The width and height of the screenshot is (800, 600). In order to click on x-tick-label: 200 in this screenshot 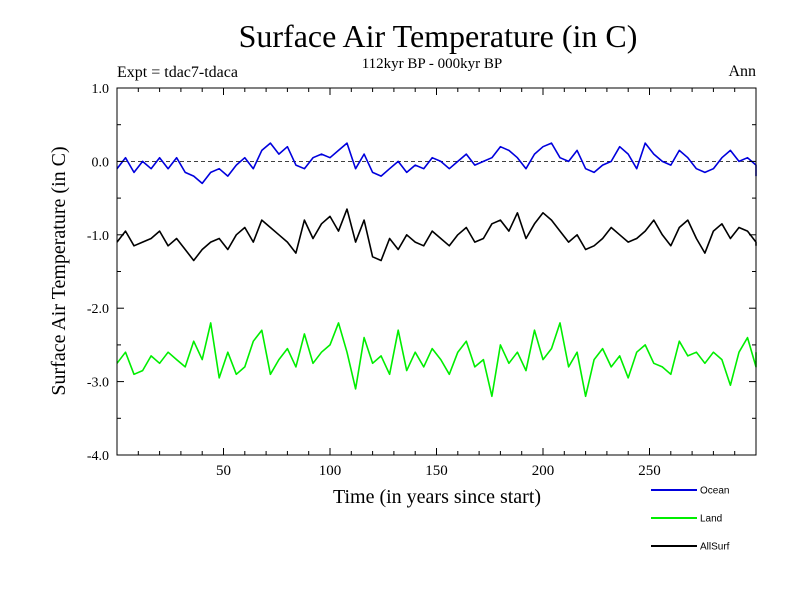, I will do `click(543, 471)`.